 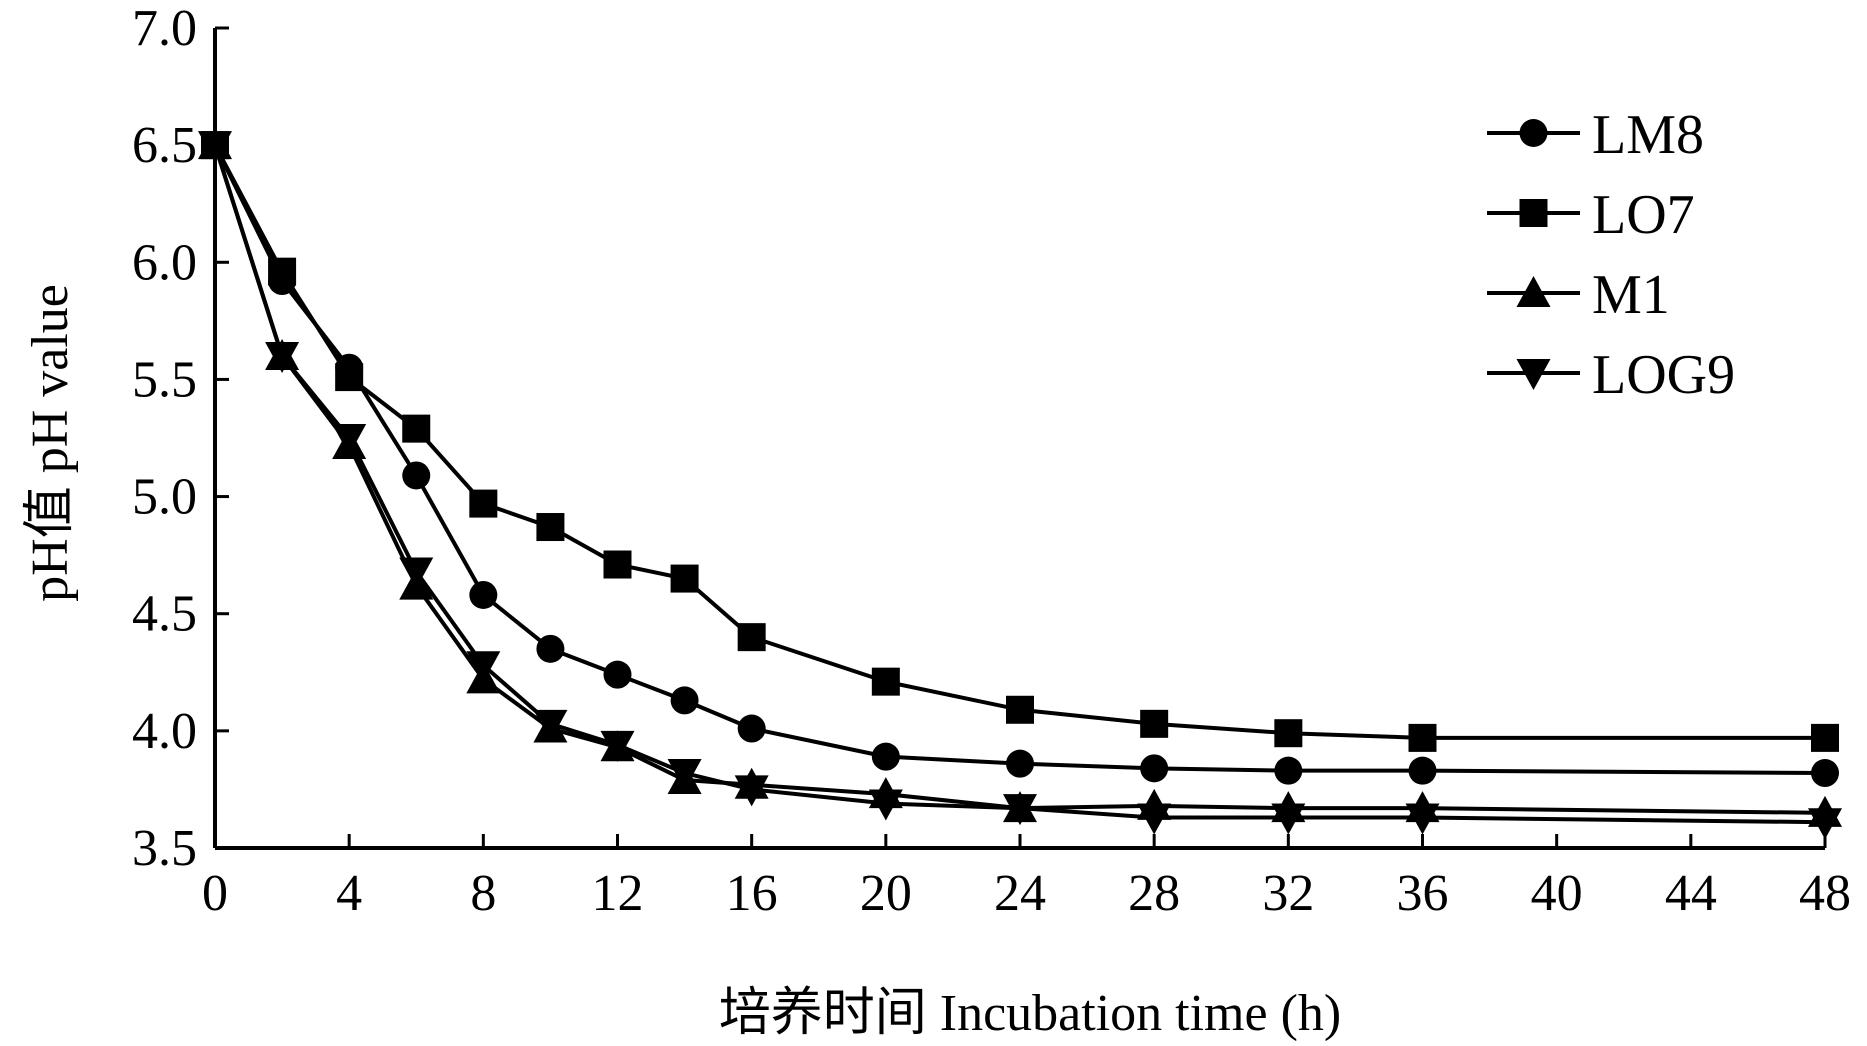 I want to click on y-tick-label: 4.5, so click(x=164, y=614).